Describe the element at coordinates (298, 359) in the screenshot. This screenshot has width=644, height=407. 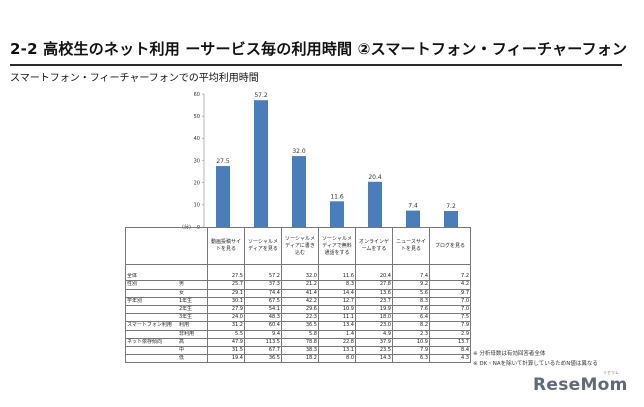
I see `table-row: 低 19.4 36.5 18.2 8.0 14.3 6.3 4.3` at that location.